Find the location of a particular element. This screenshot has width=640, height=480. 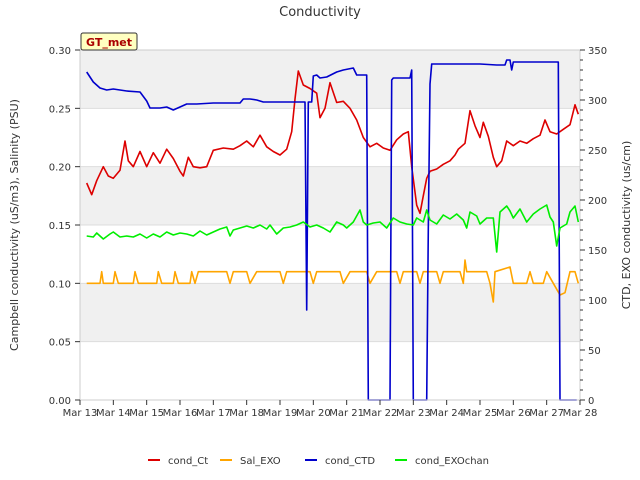

y-axis-right: 0 50 100 150 200 250 300 350 is located at coordinates (593, 226).